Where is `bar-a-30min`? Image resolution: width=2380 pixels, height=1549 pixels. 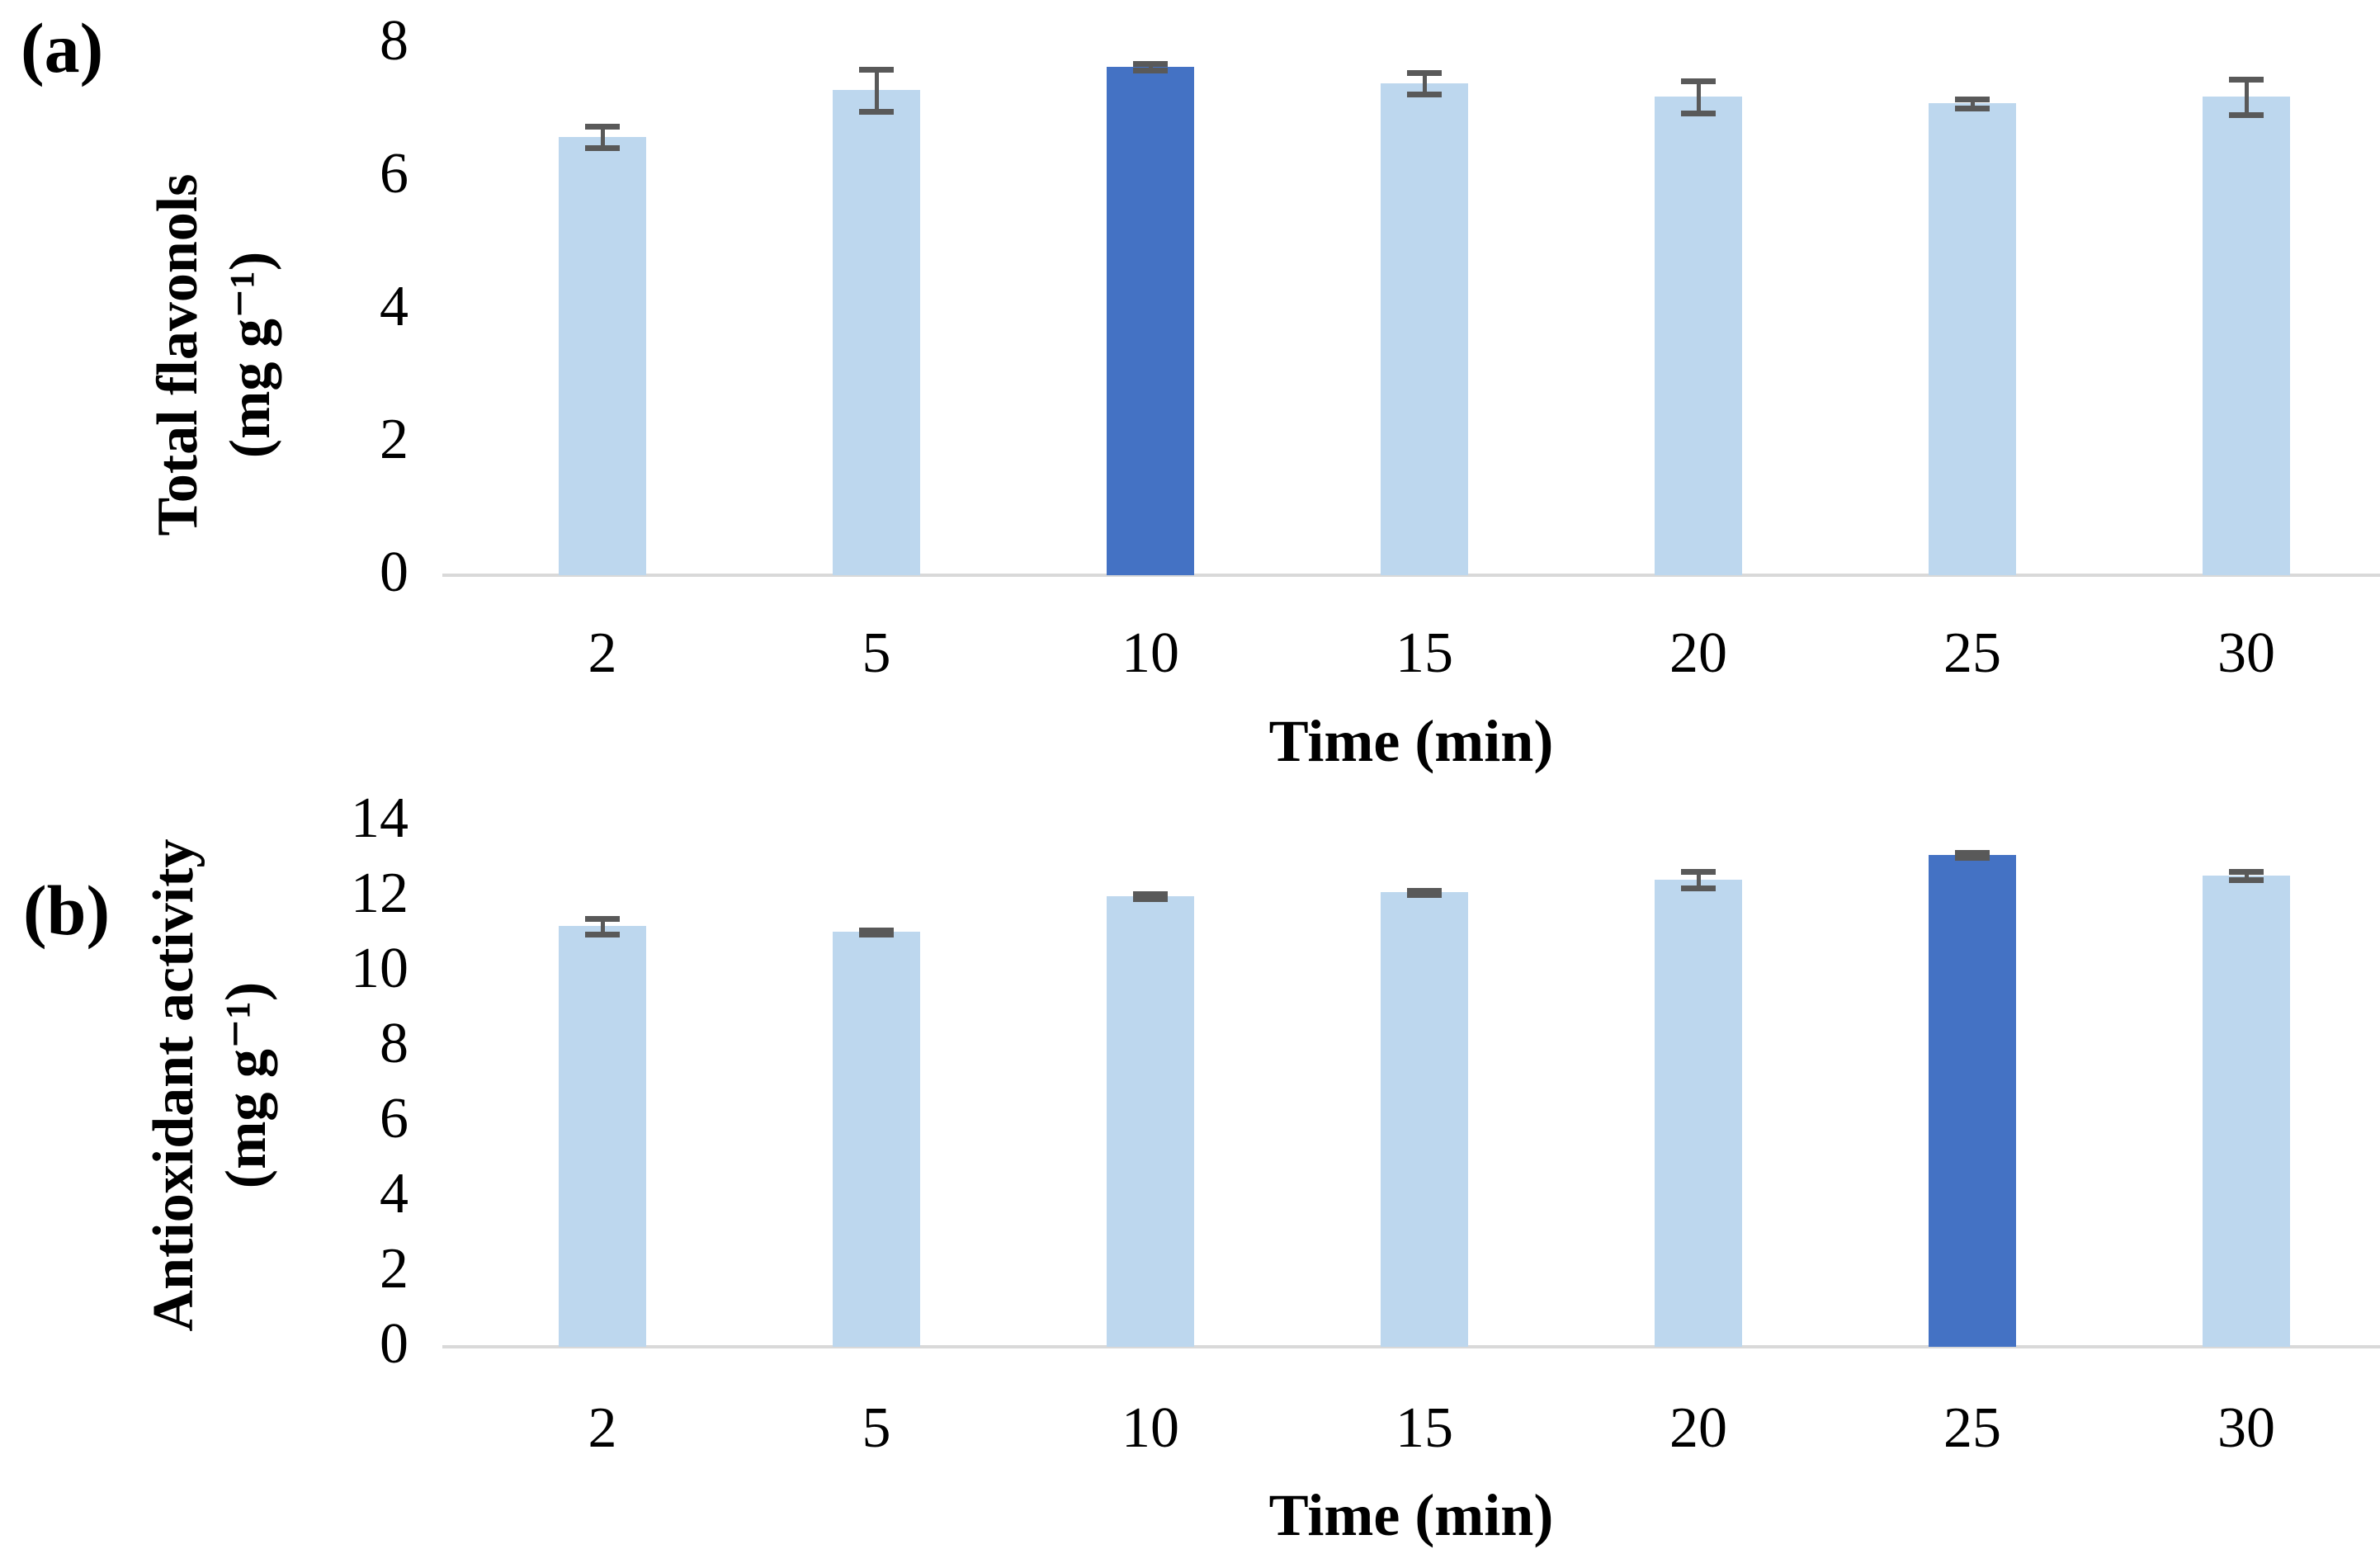
bar-a-30min is located at coordinates (2246, 336).